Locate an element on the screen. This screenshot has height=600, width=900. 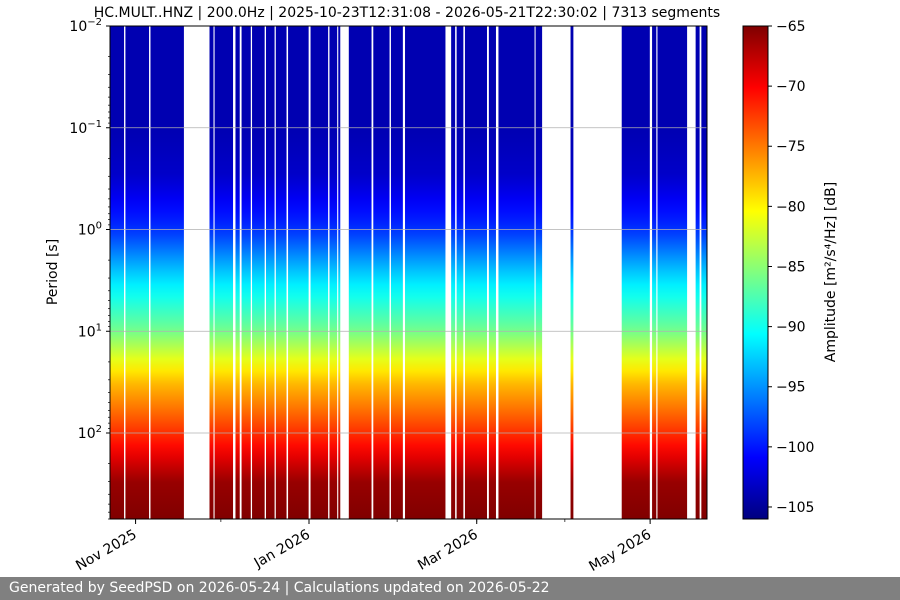
colorbar-label: Amplitude [m²/s⁴/Hz] [dB] is located at coordinates (831, 272).